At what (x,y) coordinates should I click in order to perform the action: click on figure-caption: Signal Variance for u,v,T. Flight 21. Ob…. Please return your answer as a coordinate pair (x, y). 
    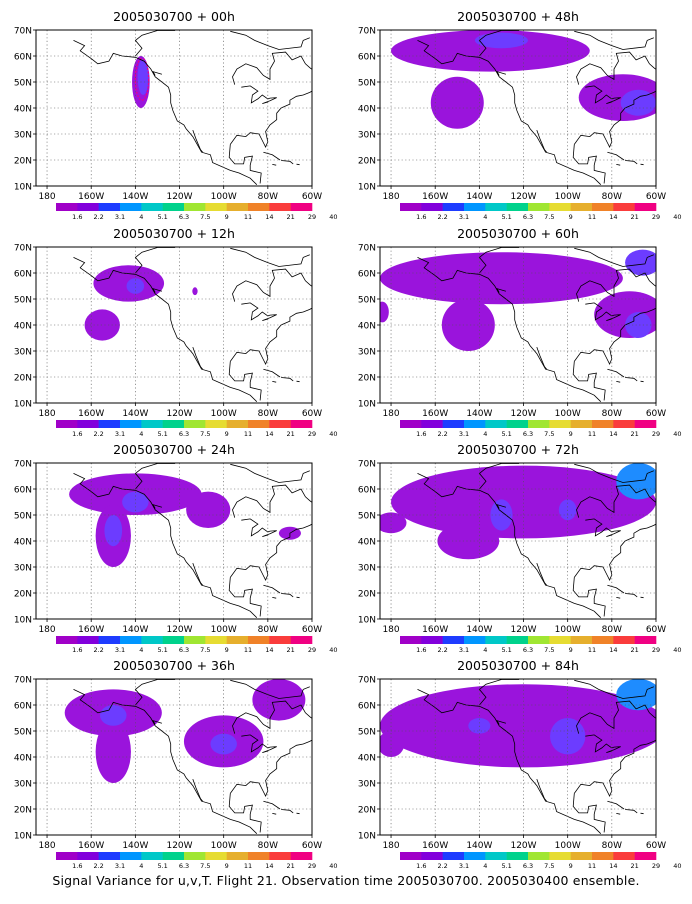
    Looking at the image, I should click on (346, 880).